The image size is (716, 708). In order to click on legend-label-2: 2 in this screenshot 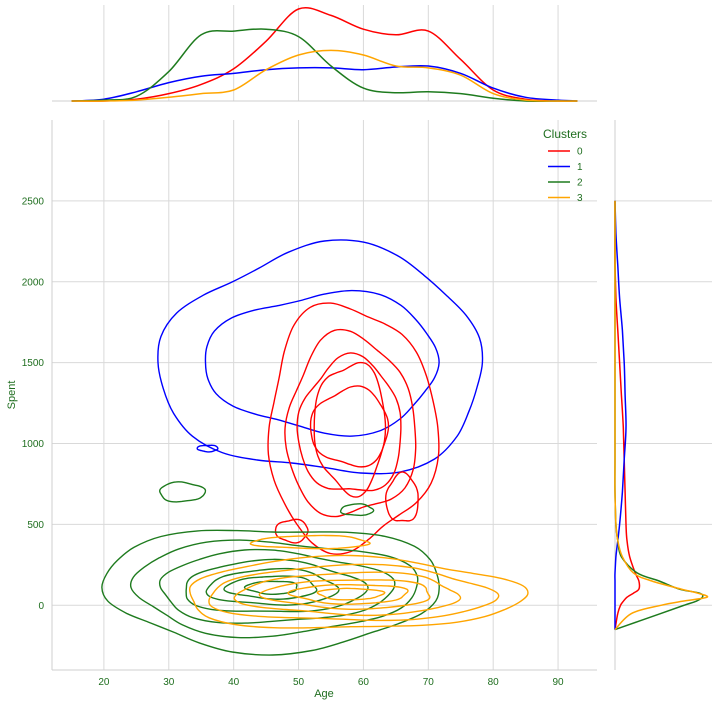, I will do `click(580, 183)`.